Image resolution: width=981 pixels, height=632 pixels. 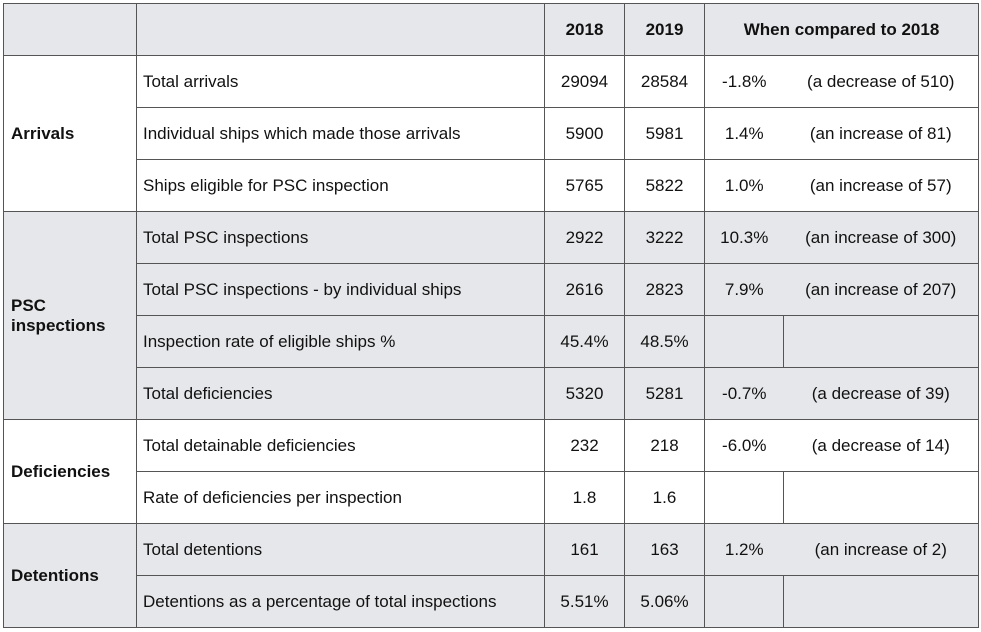 I want to click on group-label-deficiencies: Deficiencies, so click(x=70, y=471).